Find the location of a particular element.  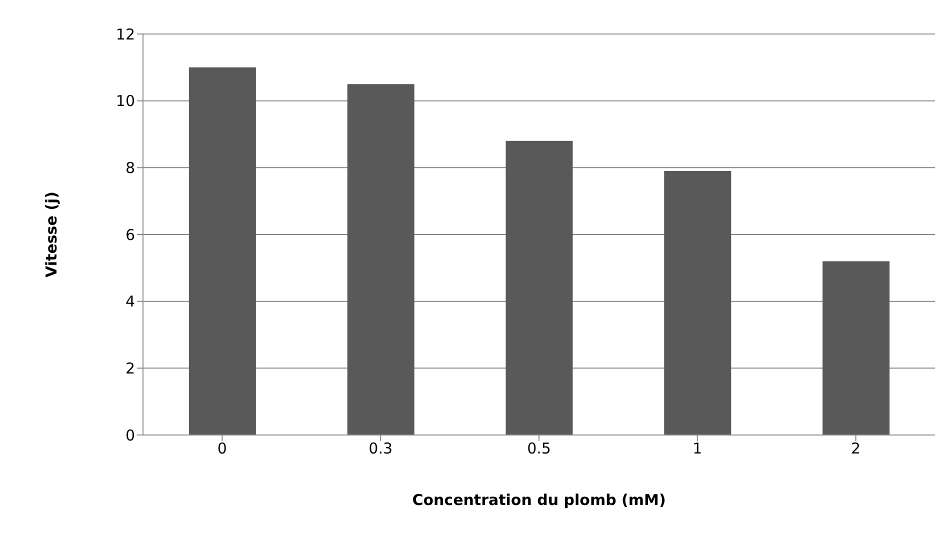

x-tick-label: 2 is located at coordinates (856, 449).